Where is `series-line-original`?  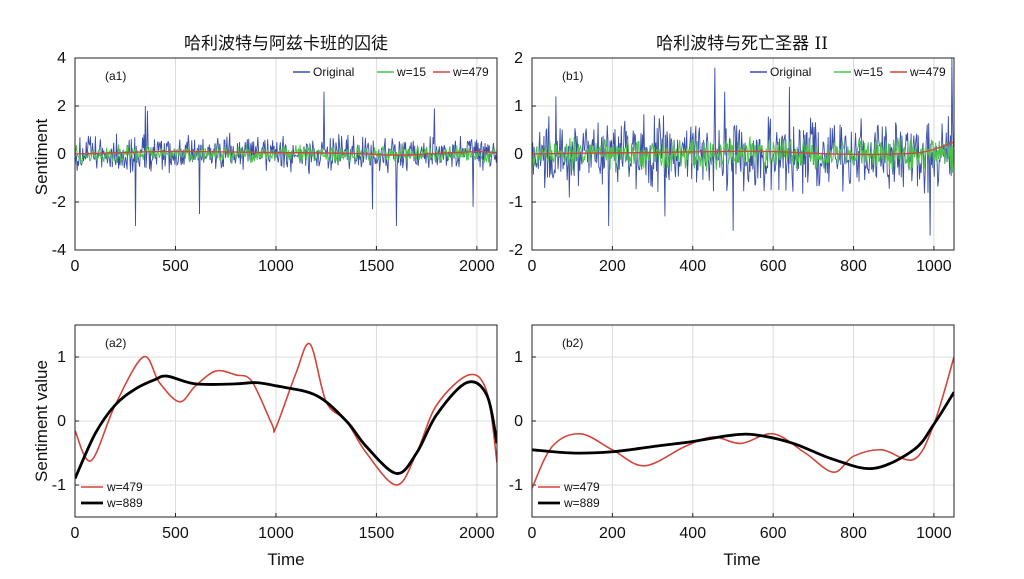
series-line-original is located at coordinates (743, 147).